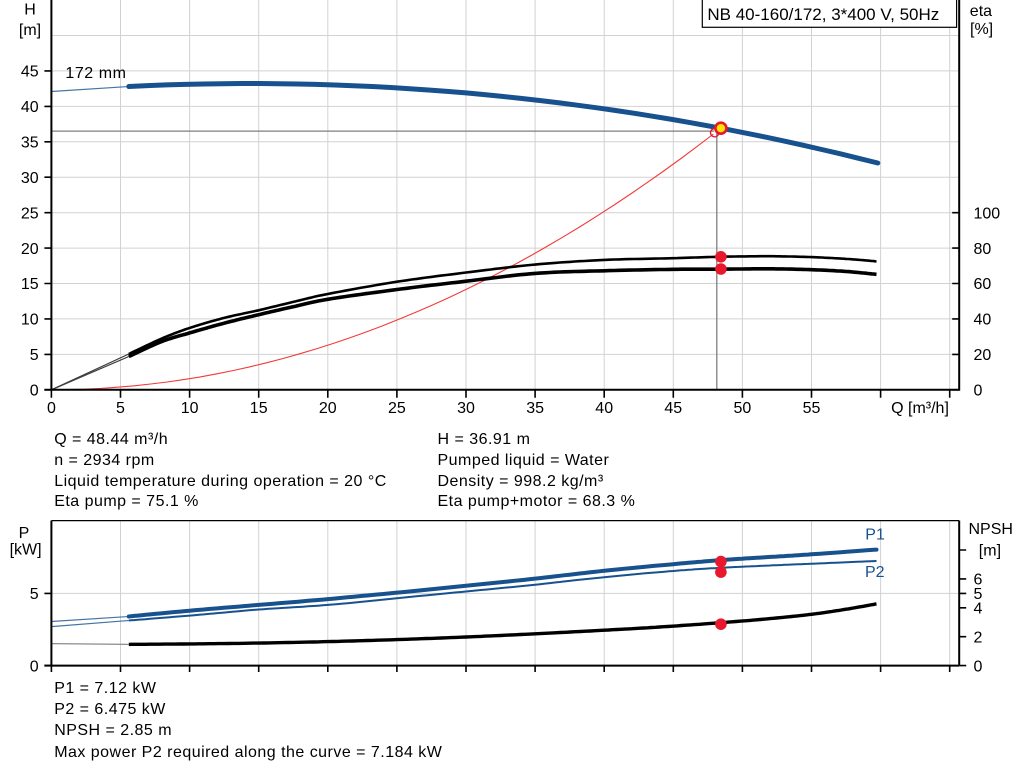 This screenshot has height=781, width=1024. I want to click on svg-text: 100, so click(987, 213).